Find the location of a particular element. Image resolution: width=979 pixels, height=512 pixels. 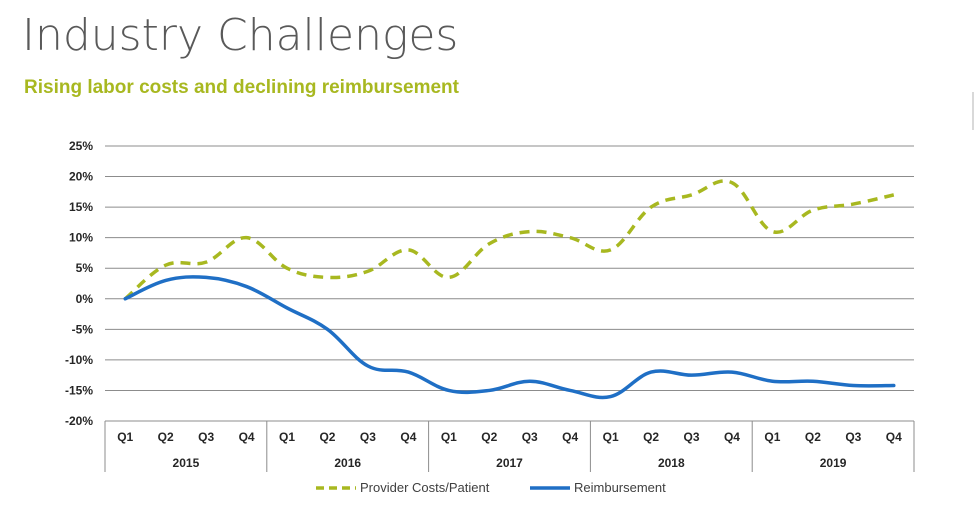

y-tick-label: -10% is located at coordinates (79, 360).